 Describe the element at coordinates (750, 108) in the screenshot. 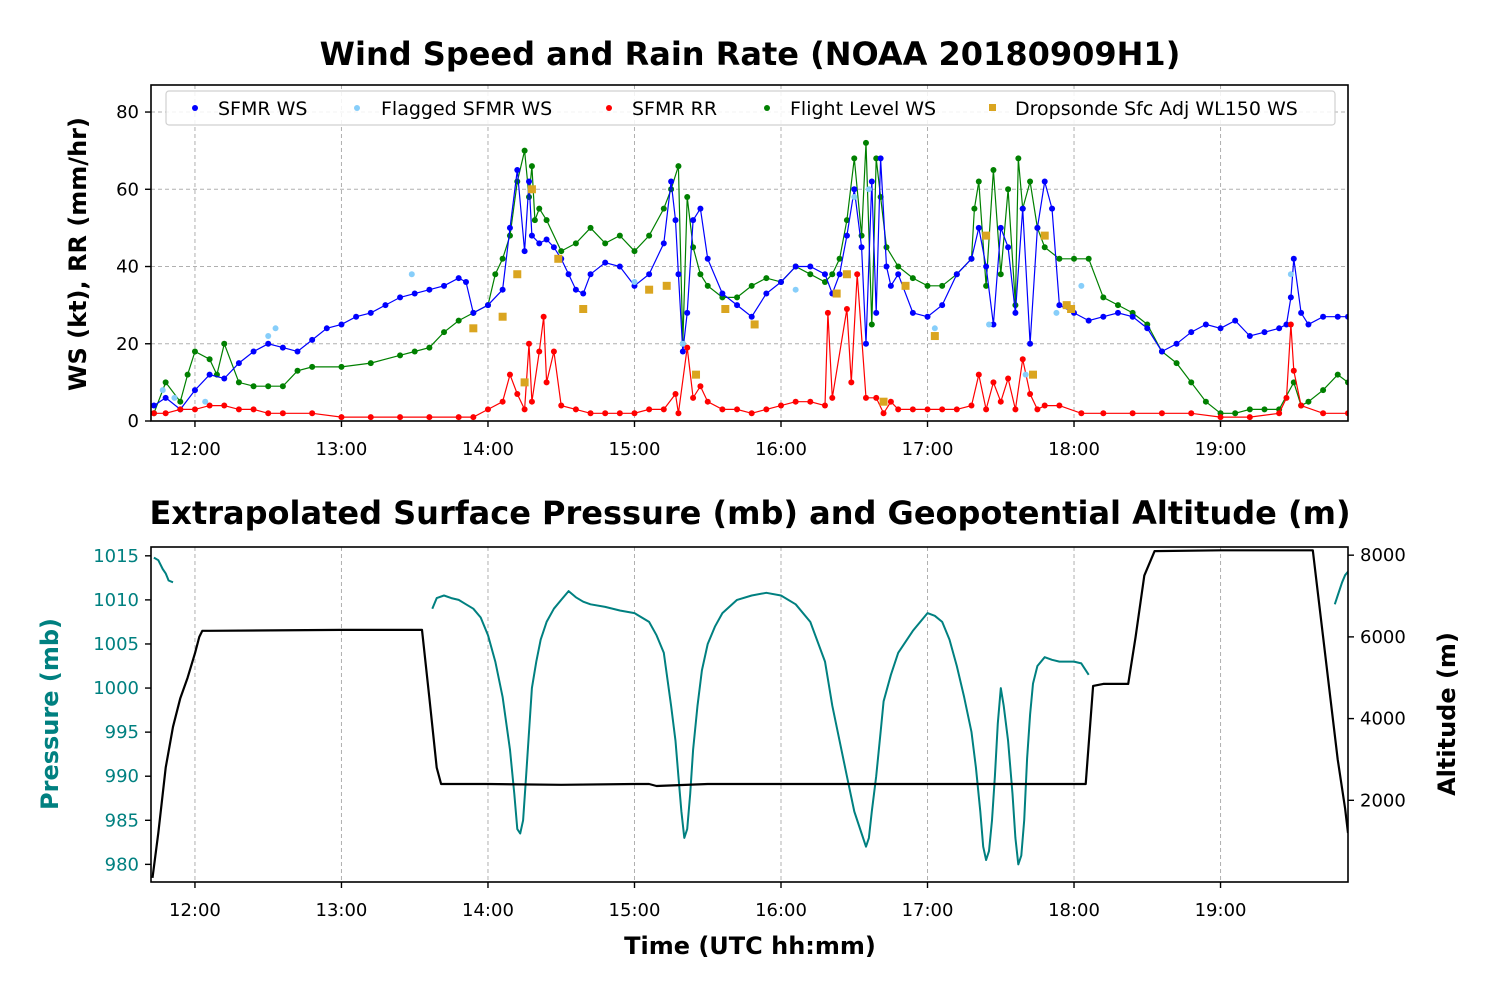

I see `legend-box` at that location.